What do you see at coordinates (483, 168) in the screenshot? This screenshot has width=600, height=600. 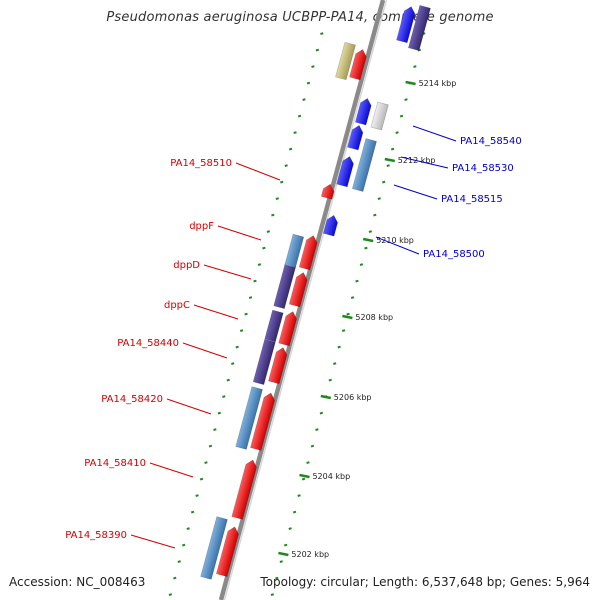 I see `gene-label: PA14_58530` at bounding box center [483, 168].